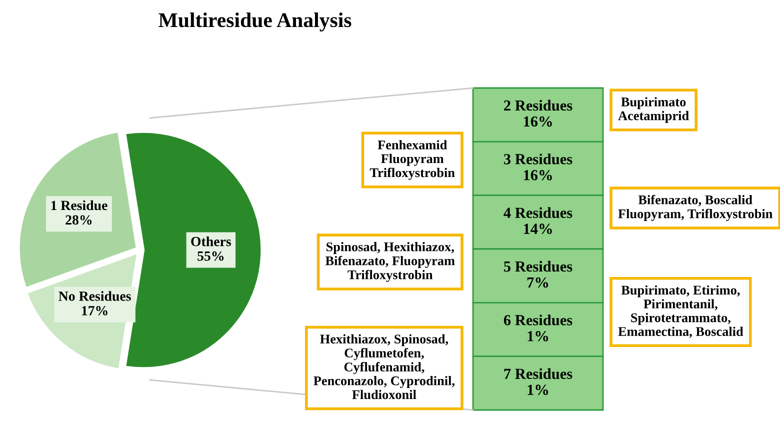  I want to click on data-label: 55%, so click(211, 256).